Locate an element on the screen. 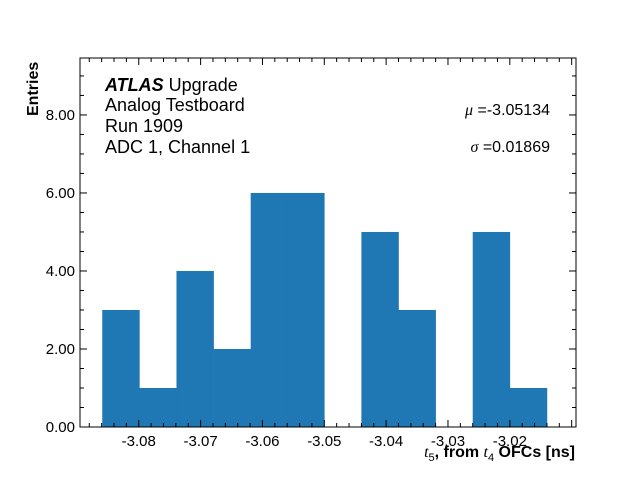  sigma-value: =0.01869 is located at coordinates (514, 147).